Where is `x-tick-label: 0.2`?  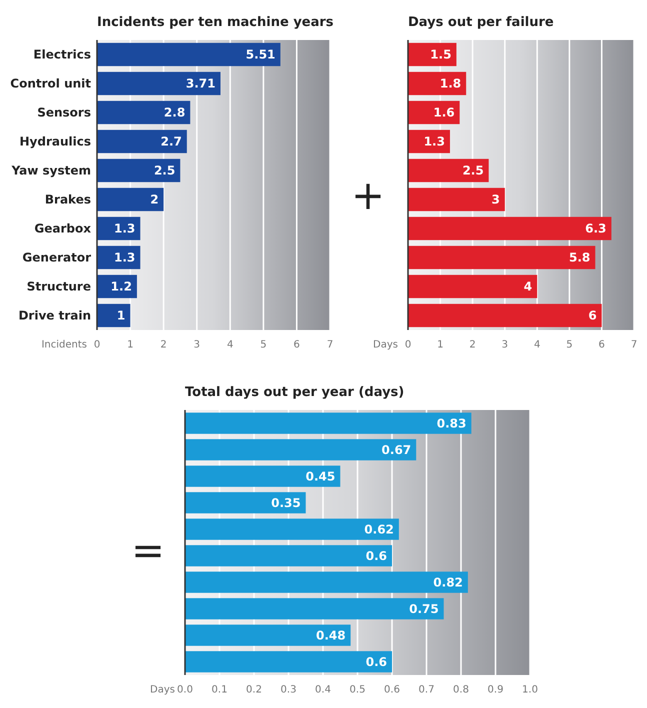
x-tick-label: 0.2 is located at coordinates (254, 690).